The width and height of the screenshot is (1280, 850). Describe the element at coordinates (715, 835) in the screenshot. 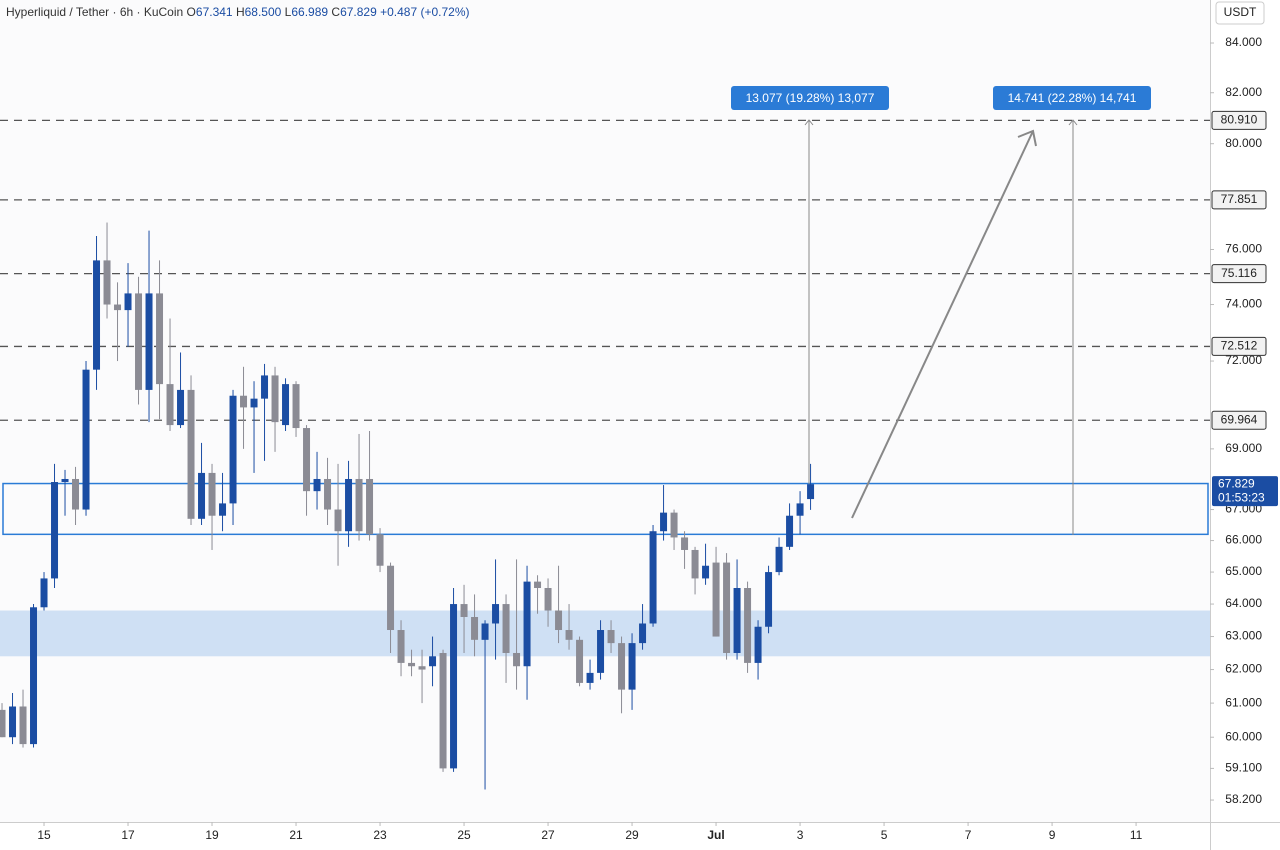

I see `x-tick-label: Jul` at that location.